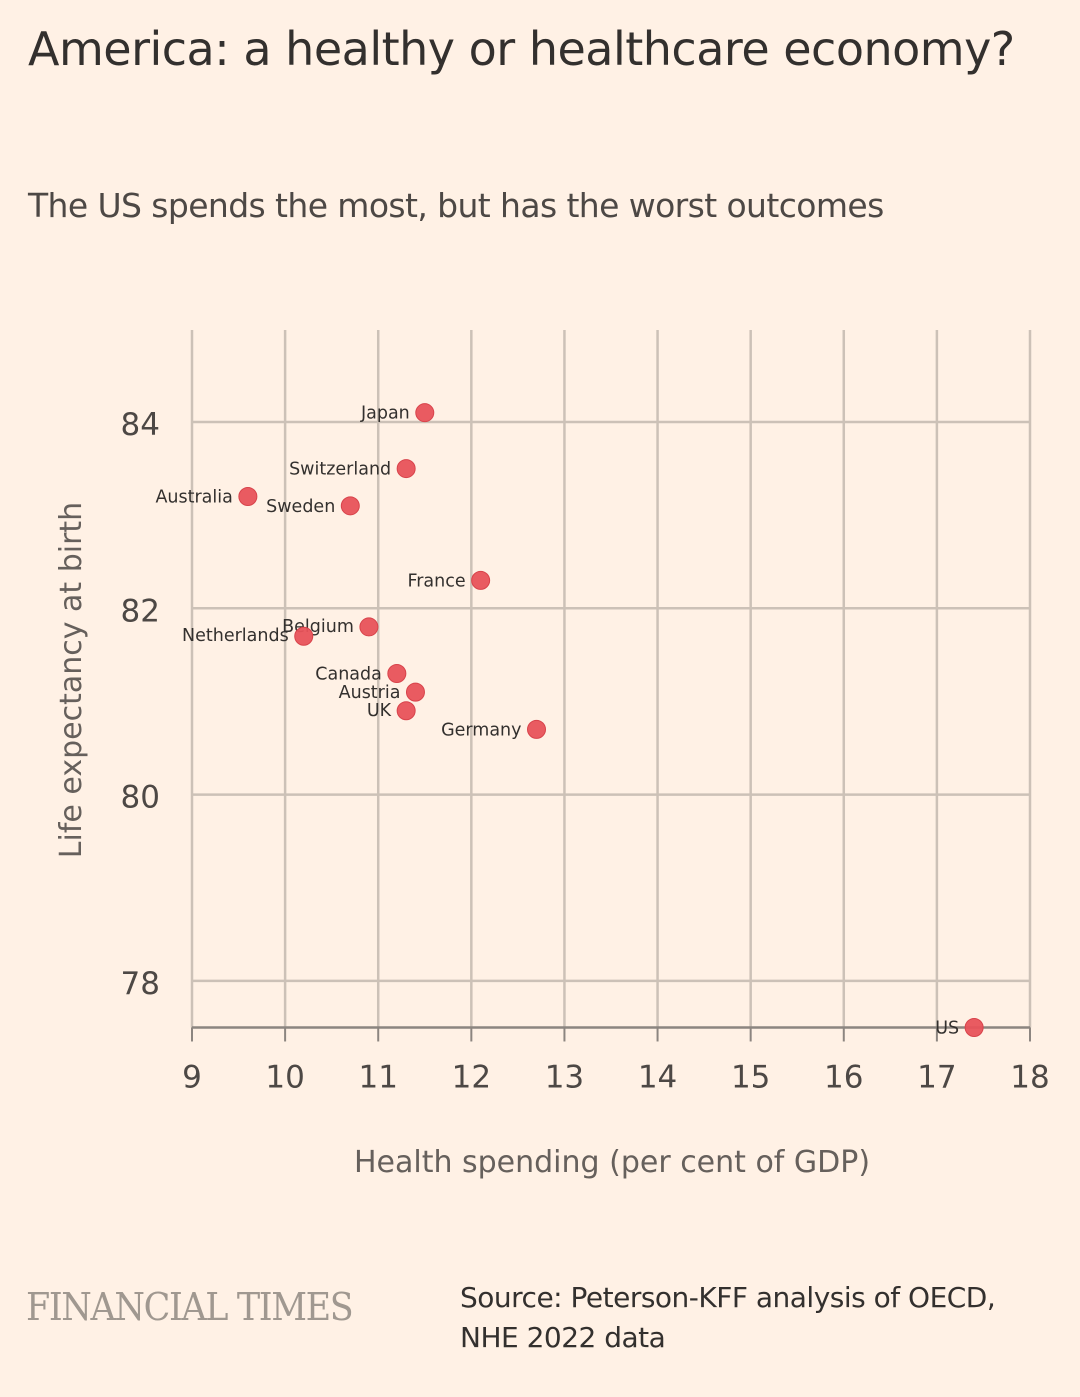  I want to click on point-label-uk: UK, so click(379, 711).